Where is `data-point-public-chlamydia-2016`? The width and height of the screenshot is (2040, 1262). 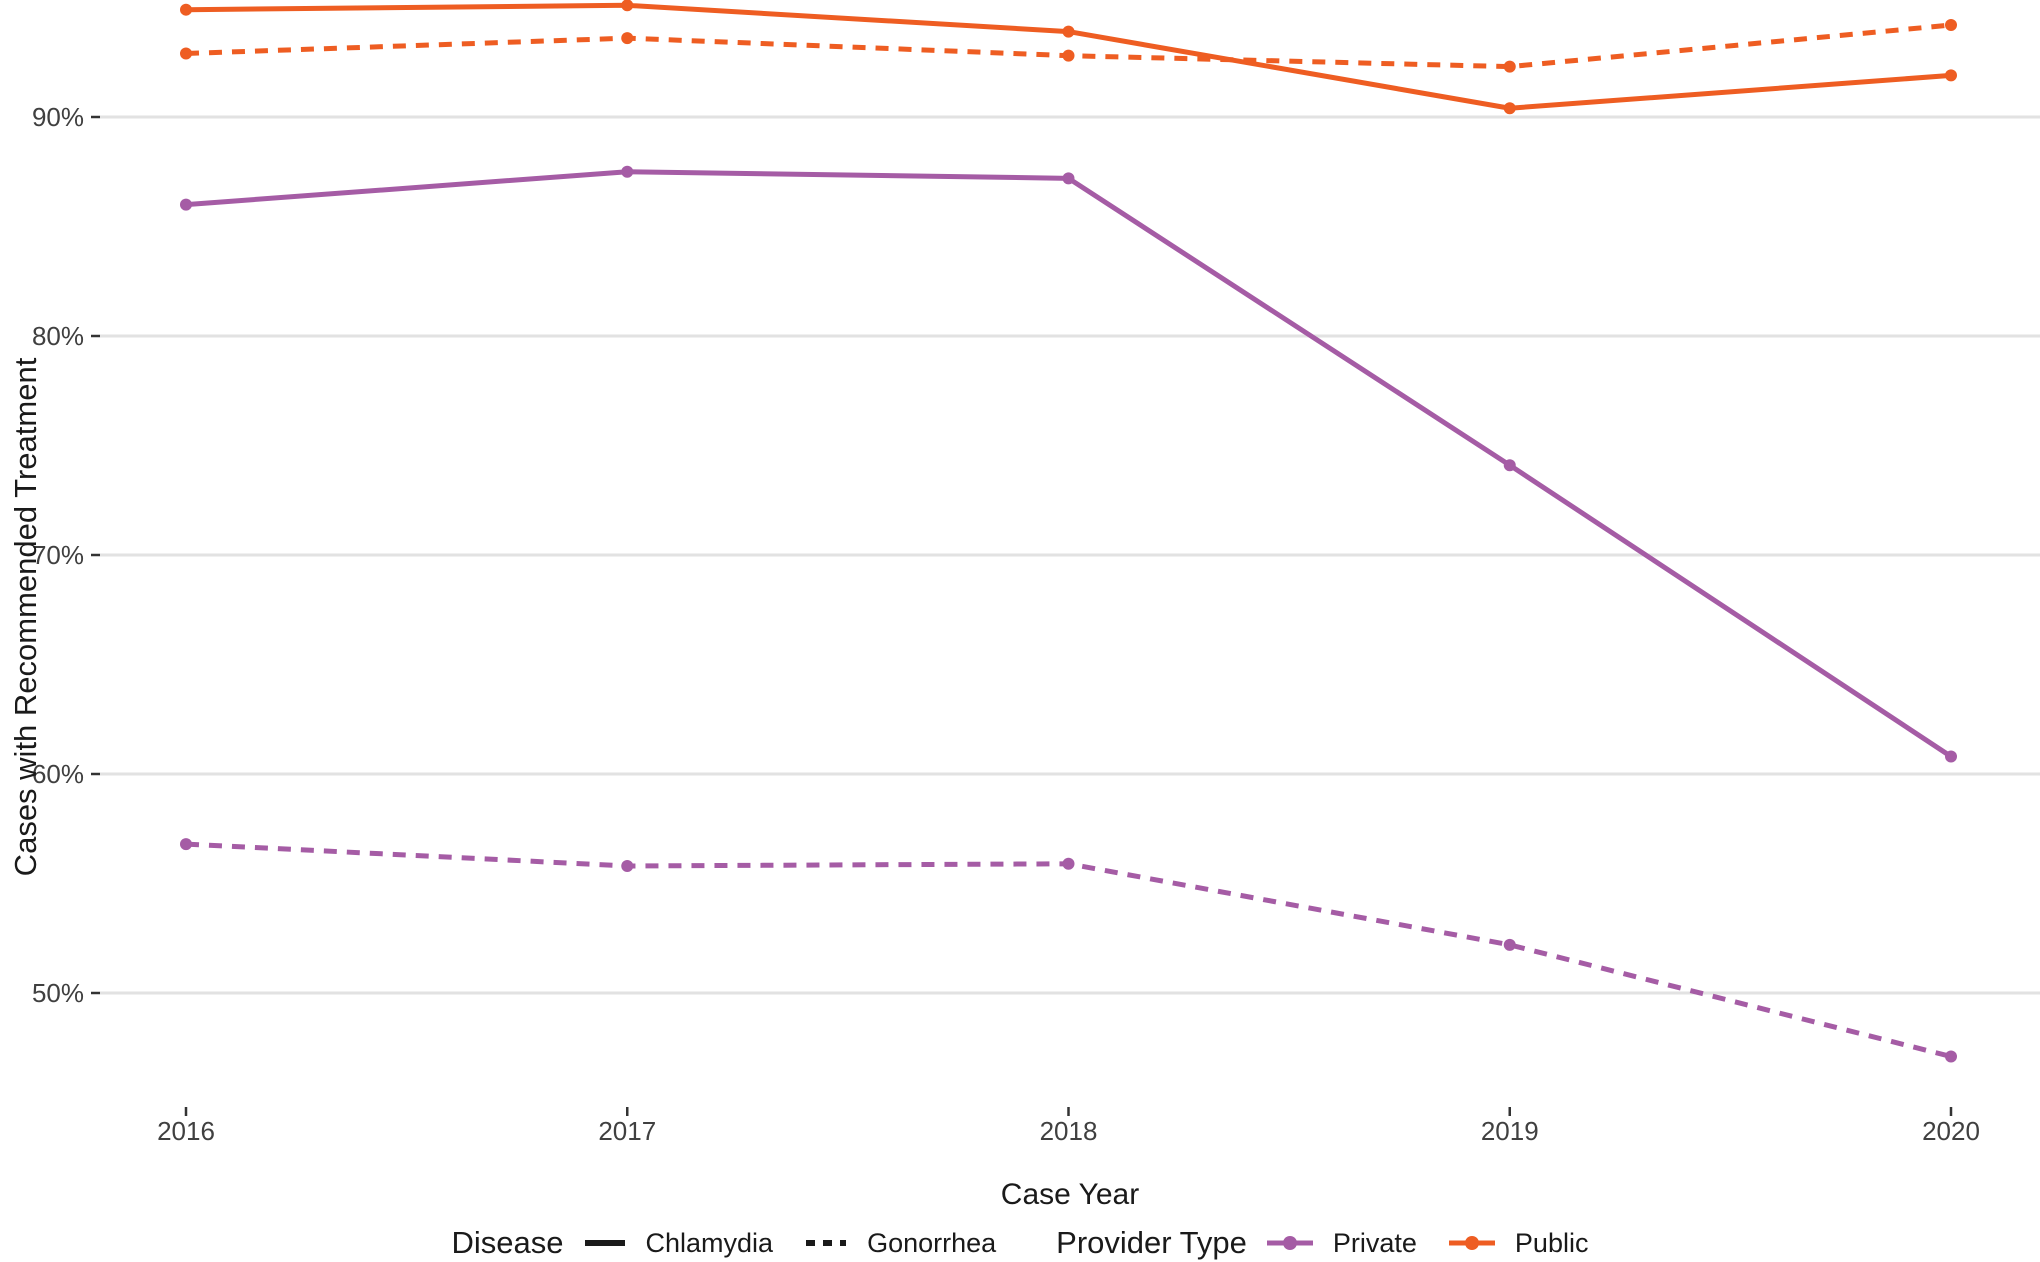 data-point-public-chlamydia-2016 is located at coordinates (186, 9).